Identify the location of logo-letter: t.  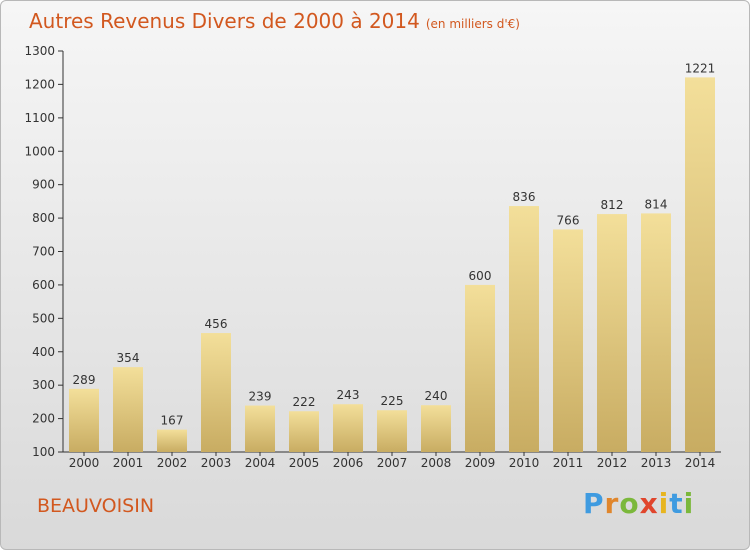
(676, 503).